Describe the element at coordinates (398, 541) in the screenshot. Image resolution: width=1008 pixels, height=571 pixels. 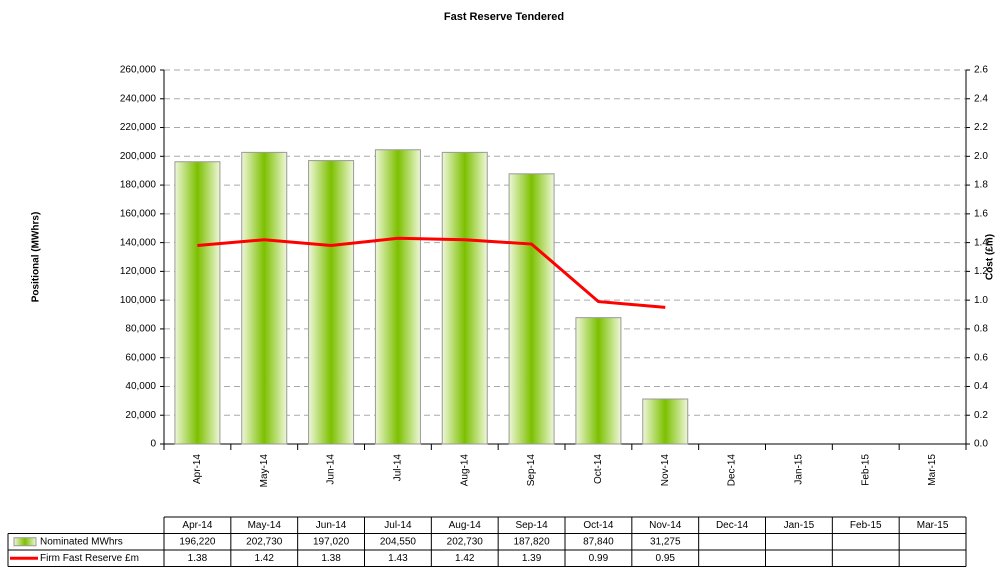
I see `table-cell: 204,550` at that location.